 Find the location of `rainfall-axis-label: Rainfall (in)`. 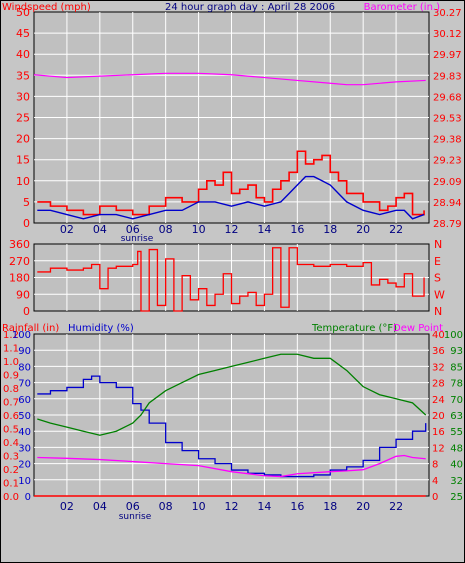

rainfall-axis-label: Rainfall (in) is located at coordinates (30, 328).